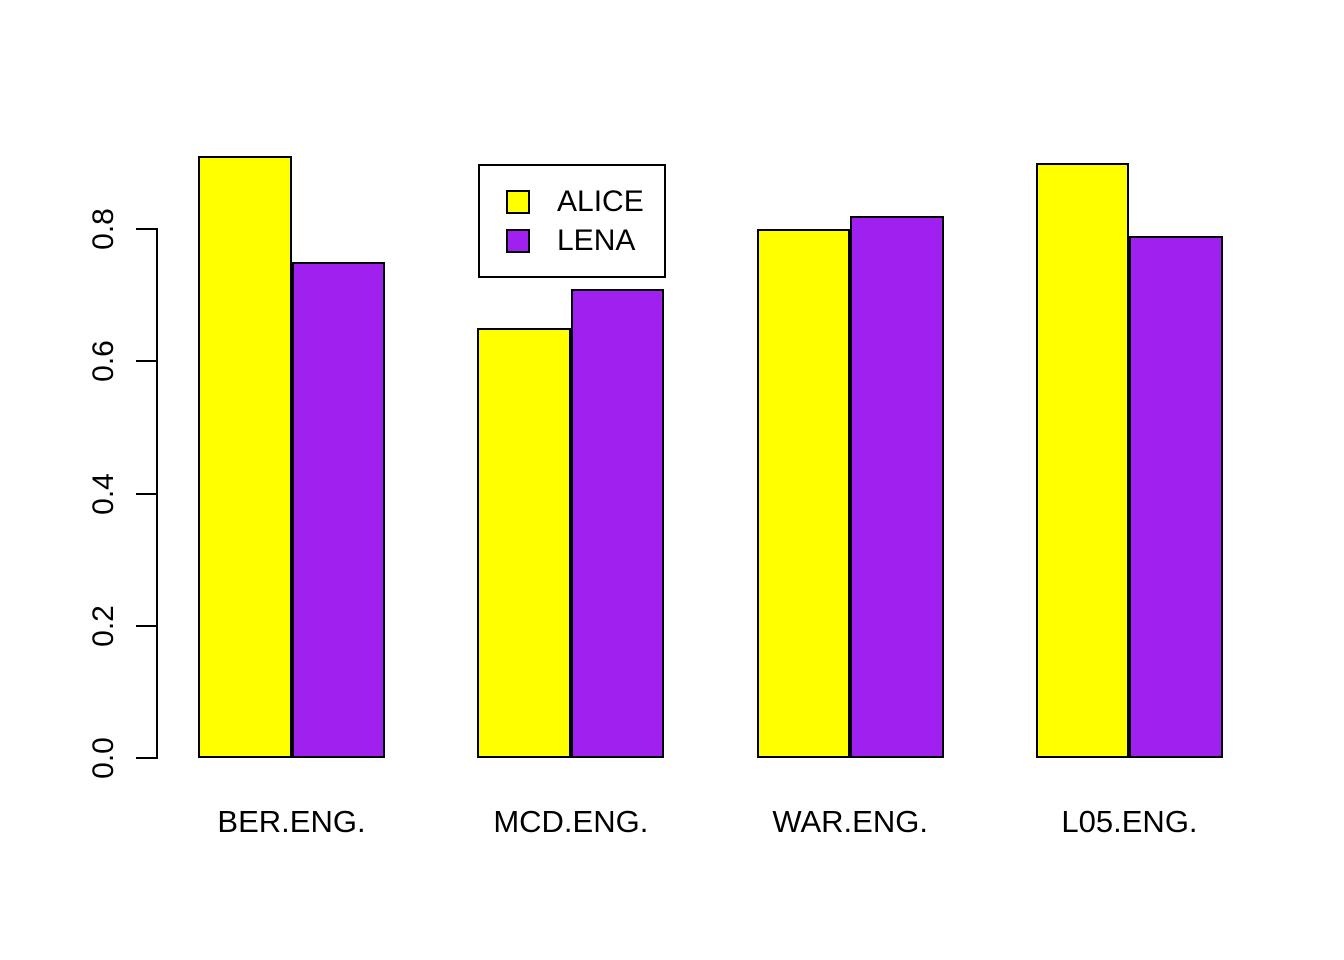 The image size is (1344, 960). What do you see at coordinates (245, 457) in the screenshot?
I see `bar-alice-BER.ENG.` at bounding box center [245, 457].